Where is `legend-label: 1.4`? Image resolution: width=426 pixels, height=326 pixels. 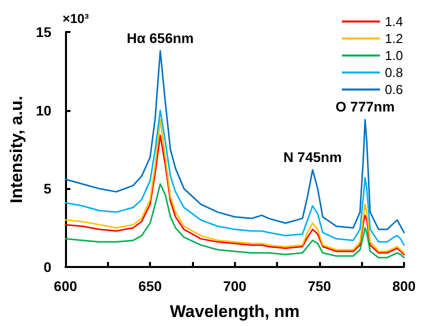 legend-label: 1.4 is located at coordinates (394, 21).